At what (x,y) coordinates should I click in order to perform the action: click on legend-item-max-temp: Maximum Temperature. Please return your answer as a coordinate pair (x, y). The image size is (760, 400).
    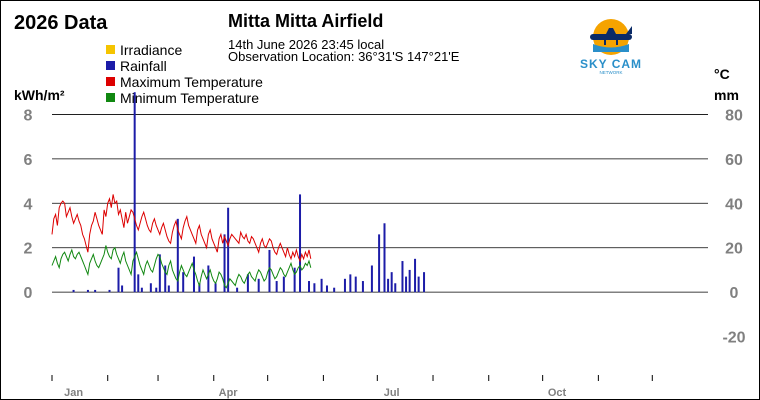
    Looking at the image, I should click on (184, 82).